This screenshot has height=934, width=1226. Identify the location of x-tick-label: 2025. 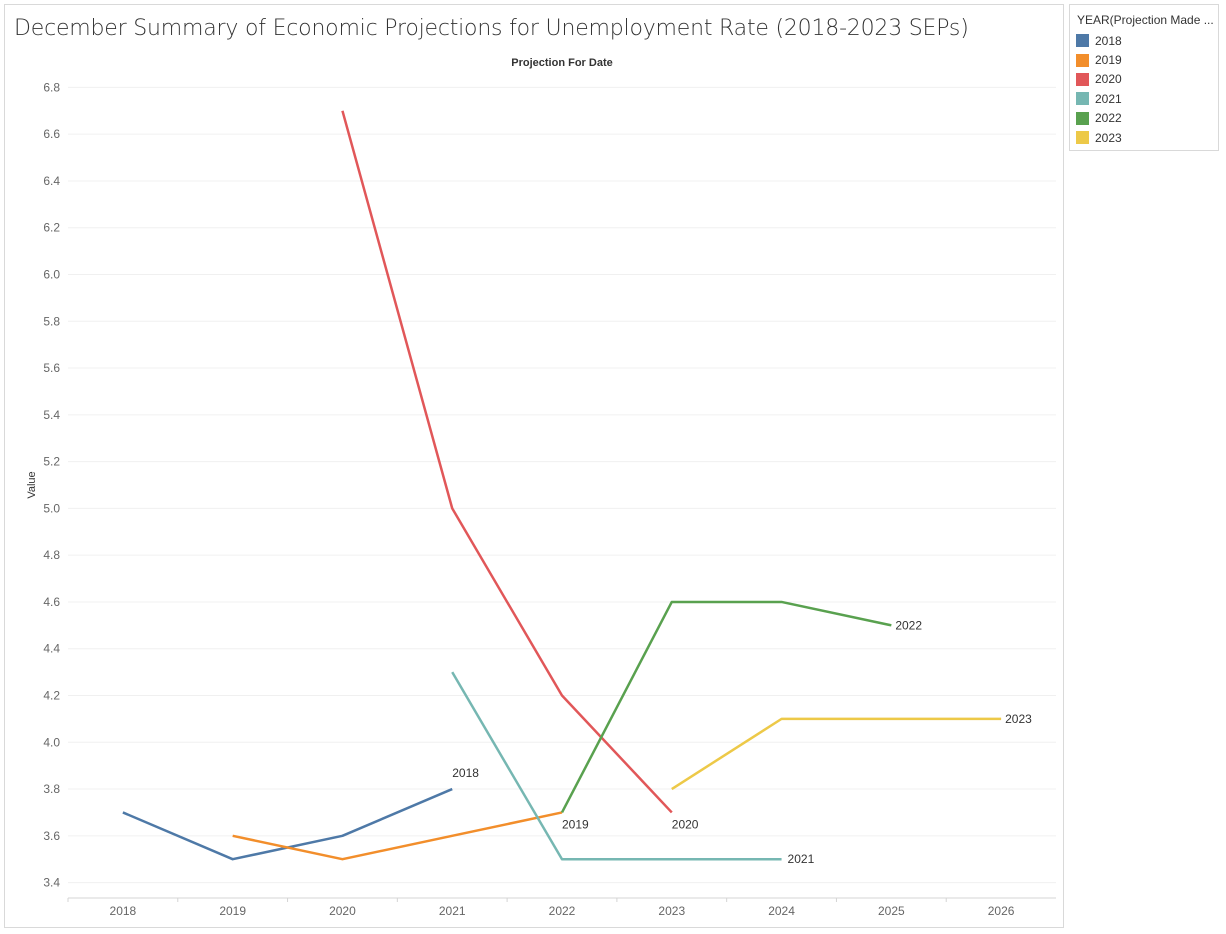
(891, 911).